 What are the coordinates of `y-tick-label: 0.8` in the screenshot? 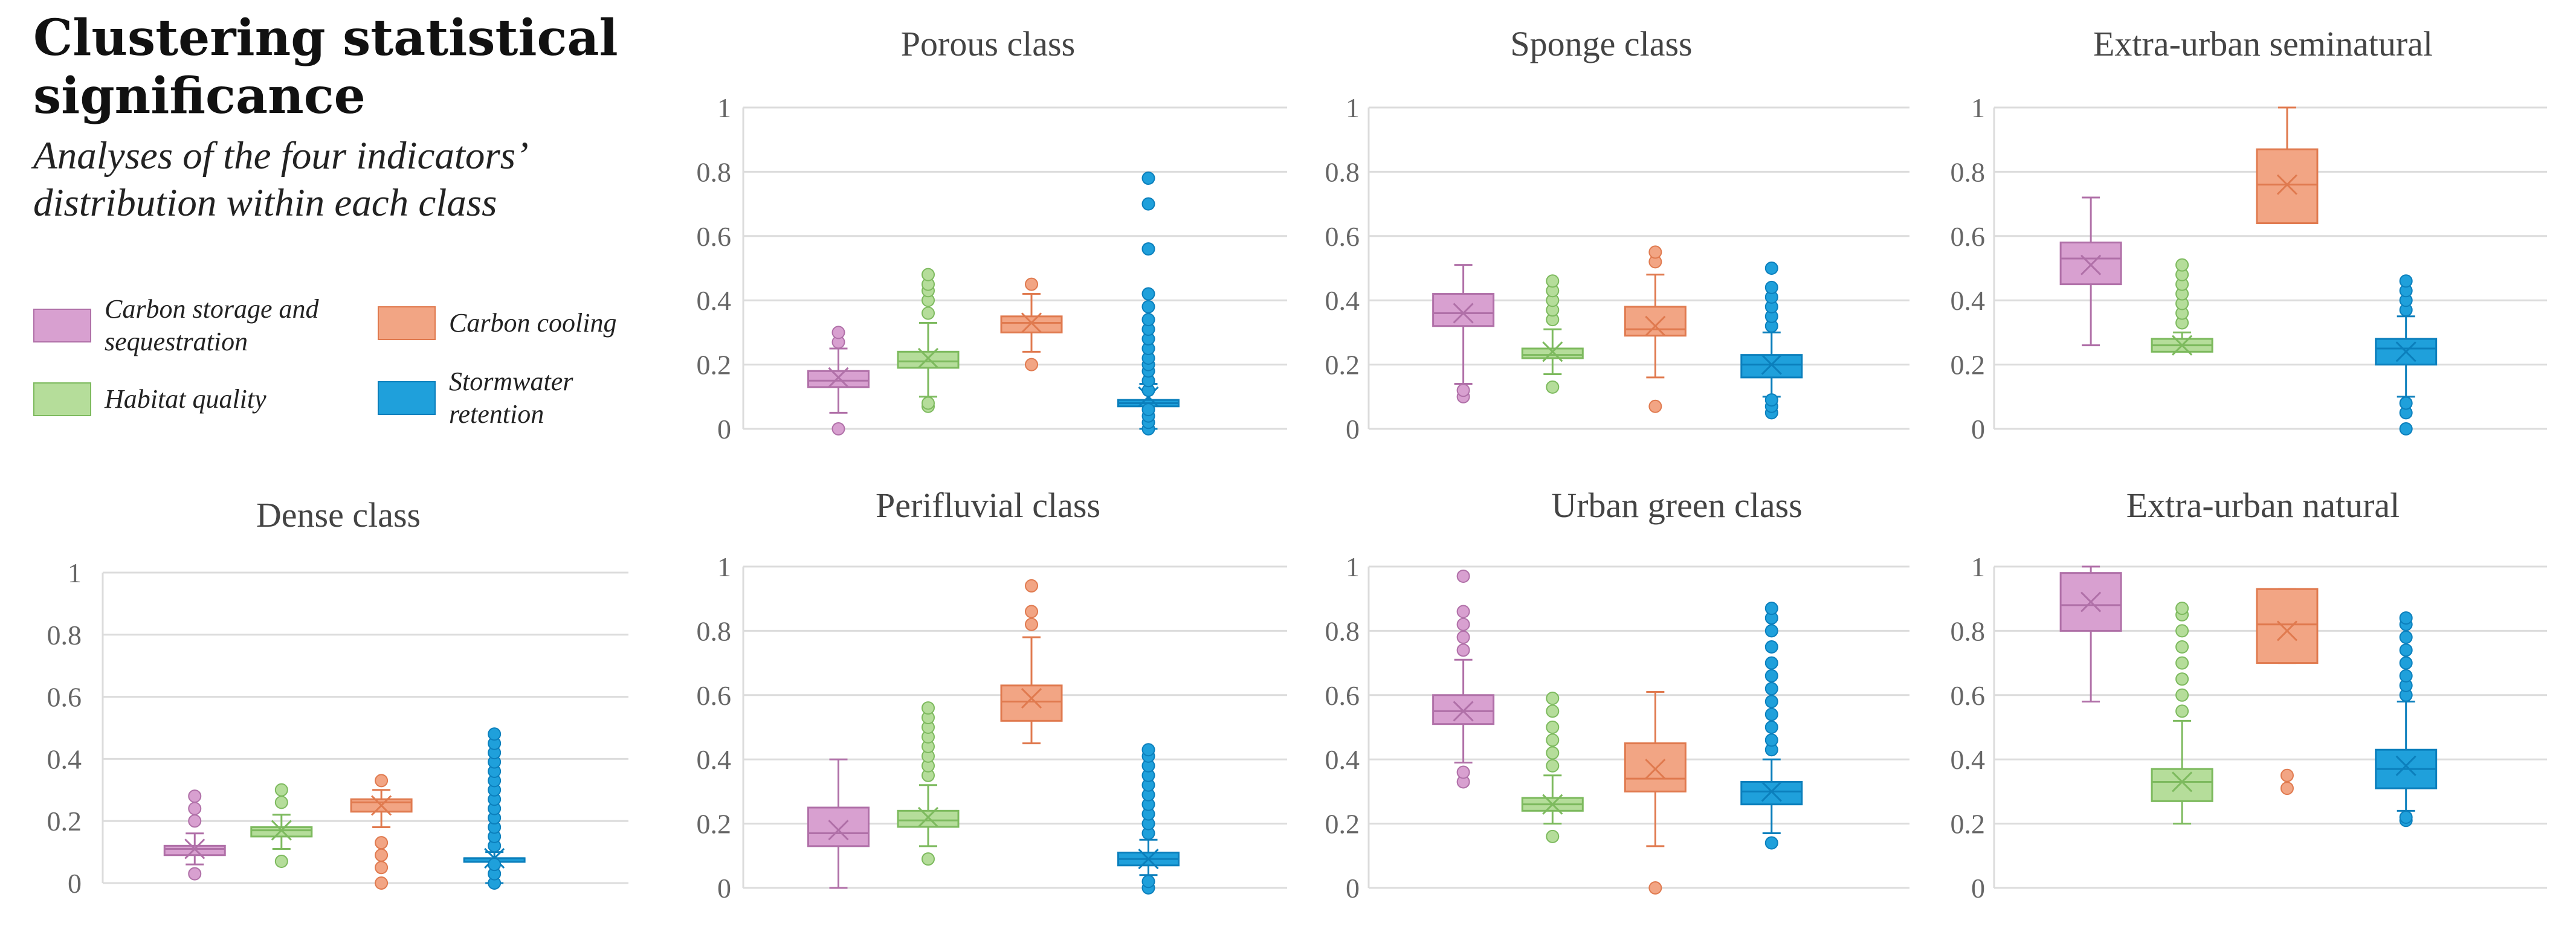 It's located at (1969, 631).